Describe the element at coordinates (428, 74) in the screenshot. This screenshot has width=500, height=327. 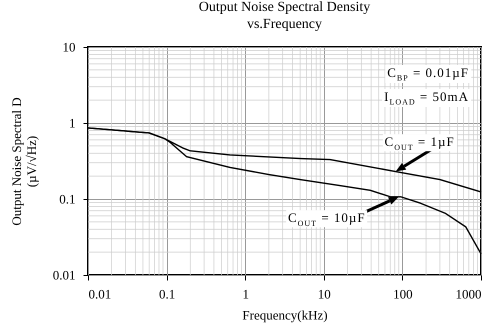
I see `annotation: C$_{BP}$ = 0.01µF` at that location.